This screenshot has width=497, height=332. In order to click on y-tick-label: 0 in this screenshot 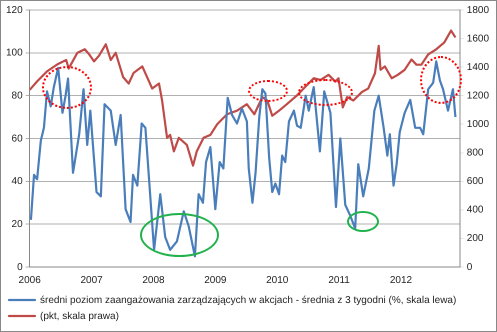, I will do `click(20, 267)`.